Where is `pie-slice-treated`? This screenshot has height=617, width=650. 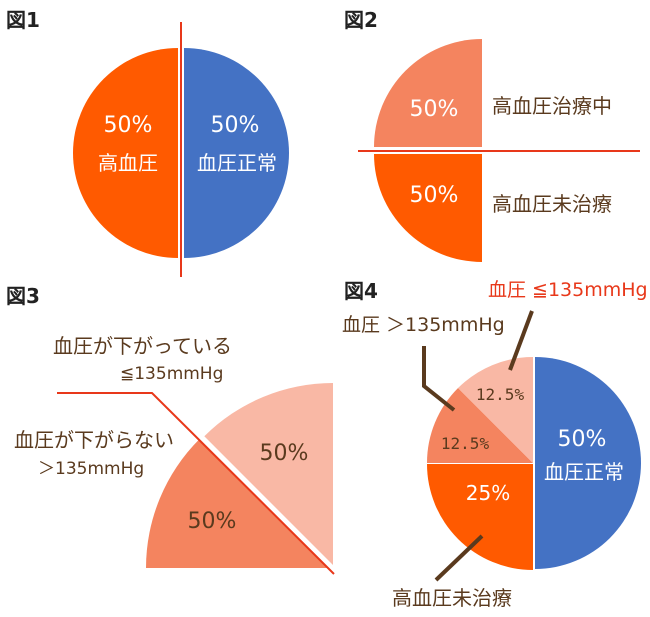
pie-slice-treated is located at coordinates (428, 93).